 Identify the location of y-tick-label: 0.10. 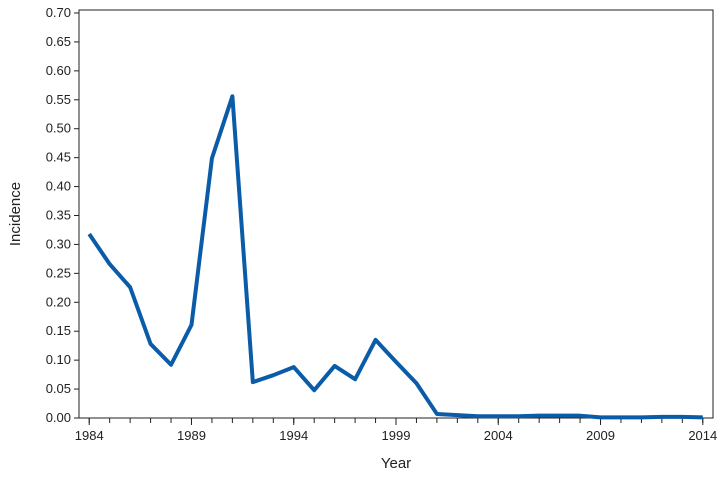
(58, 359).